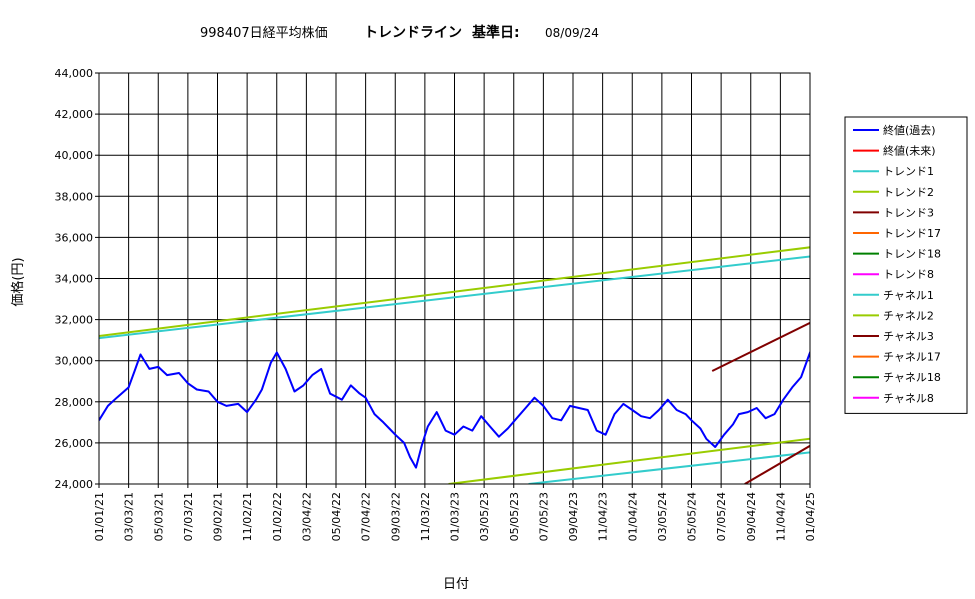 The height and width of the screenshot is (599, 975). I want to click on x-tick-label: 09/03/22, so click(395, 516).